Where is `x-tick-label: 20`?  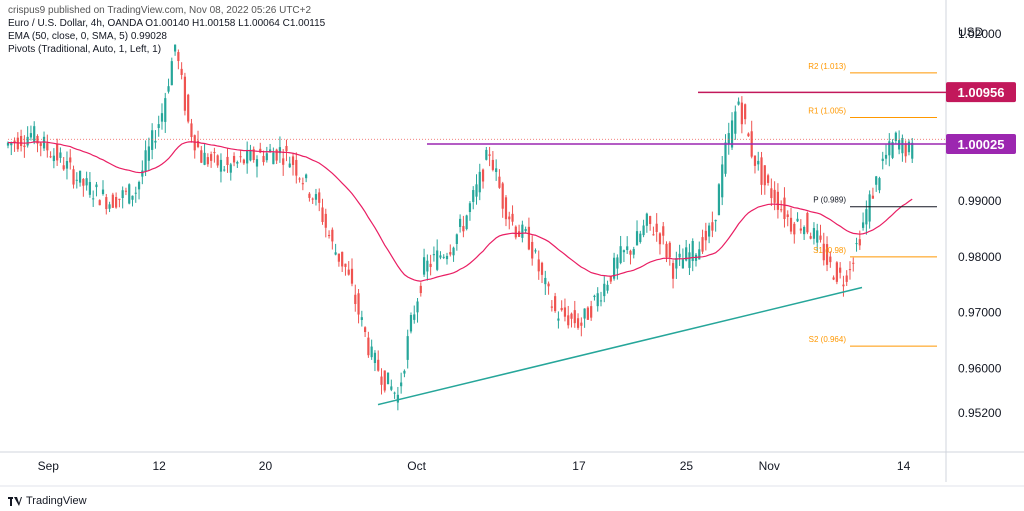 x-tick-label: 20 is located at coordinates (266, 466).